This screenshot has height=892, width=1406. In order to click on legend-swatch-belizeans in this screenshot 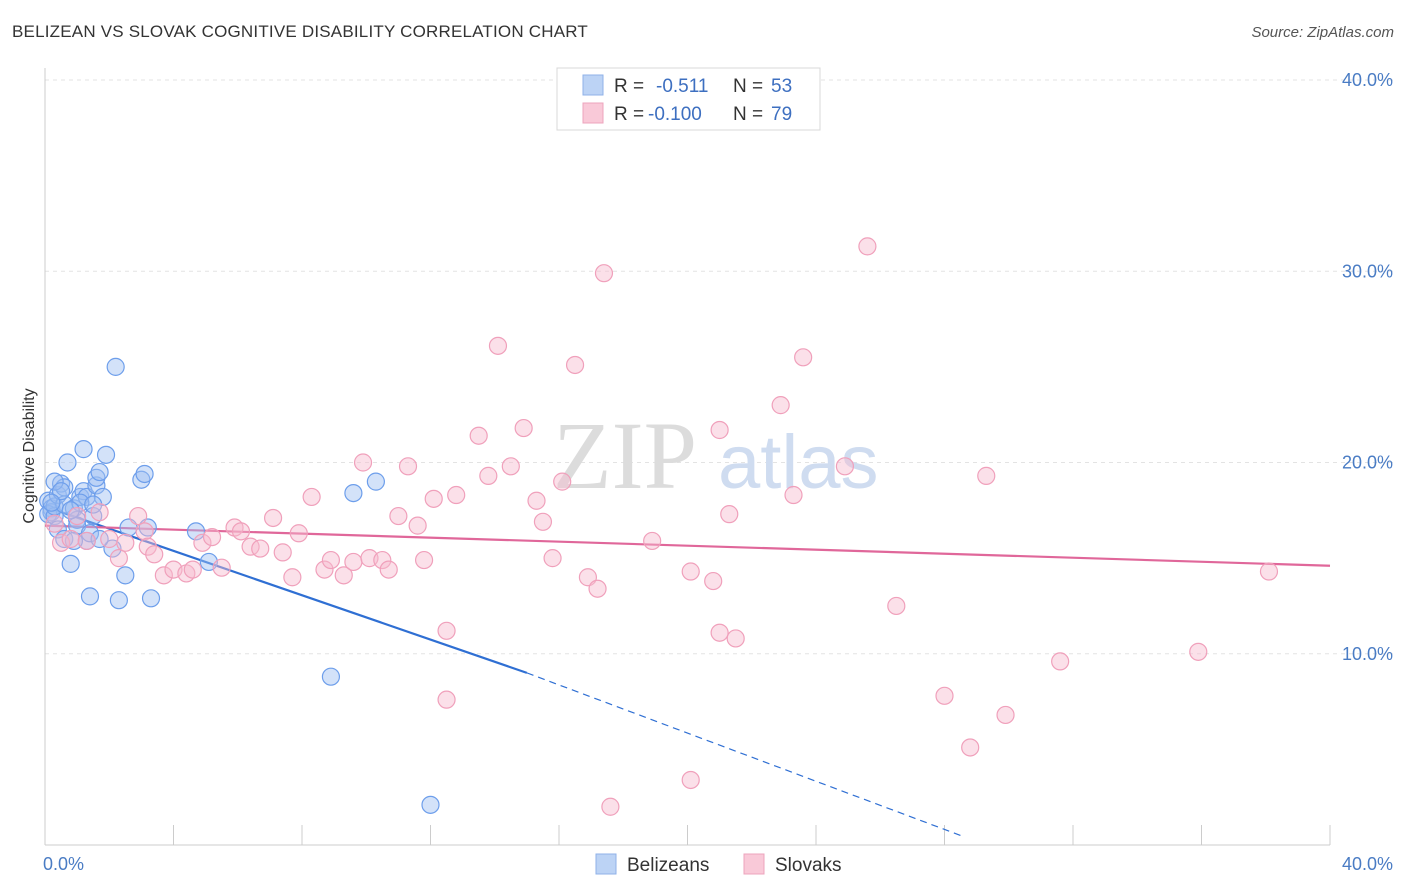, I will do `click(593, 85)`.